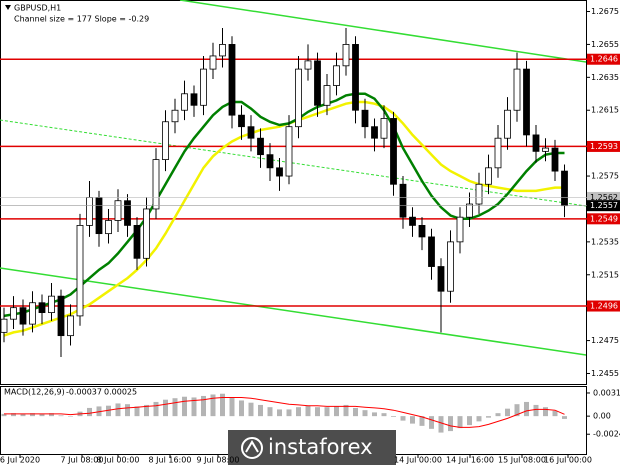 The height and width of the screenshot is (465, 620). I want to click on ask-label-box, so click(603, 197).